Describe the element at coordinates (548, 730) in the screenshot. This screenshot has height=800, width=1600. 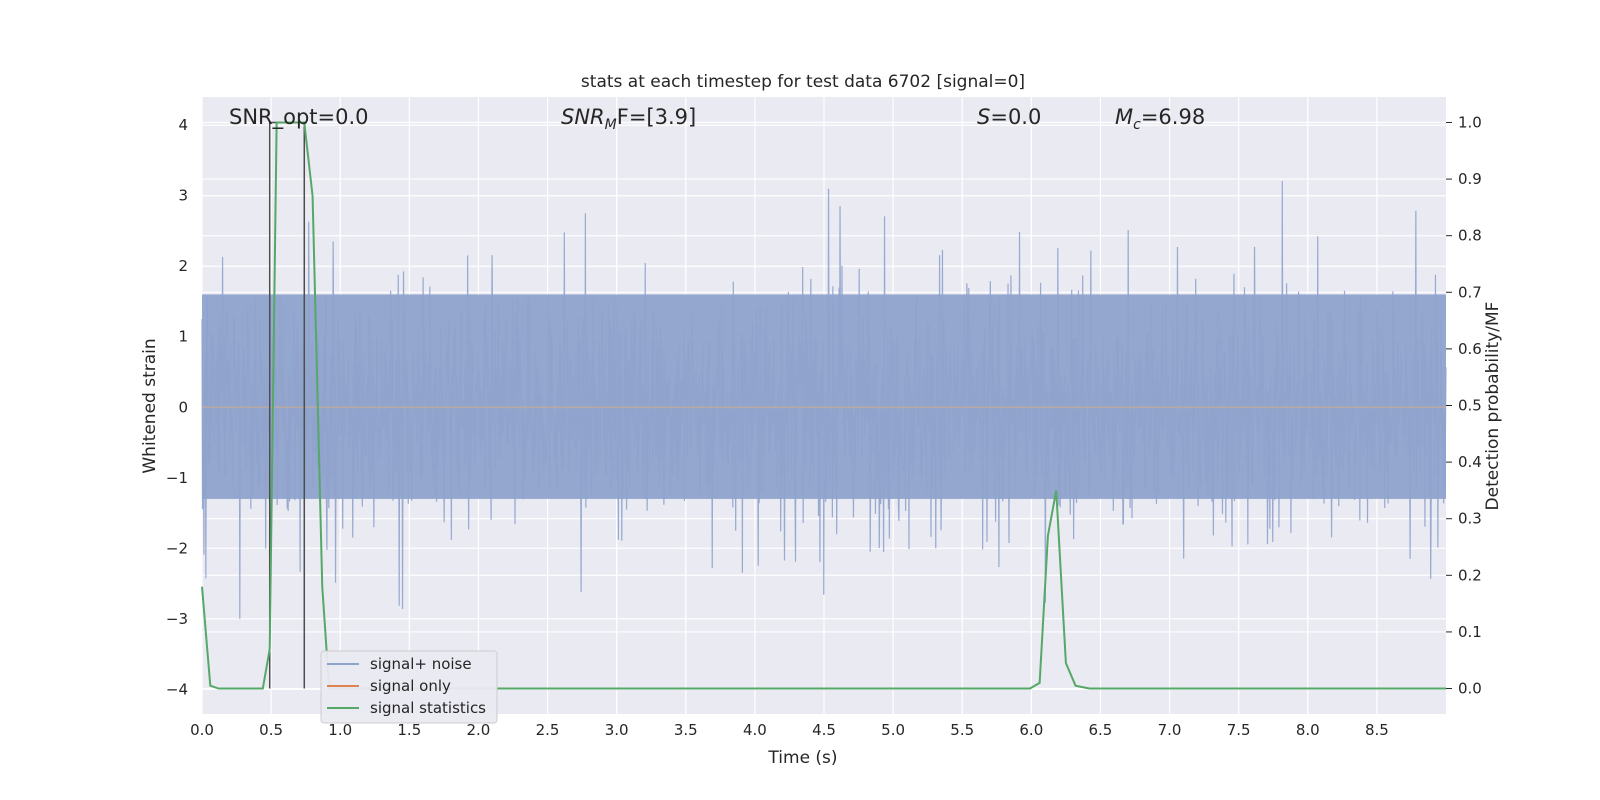
I see `x-tick-label: 2.5` at that location.